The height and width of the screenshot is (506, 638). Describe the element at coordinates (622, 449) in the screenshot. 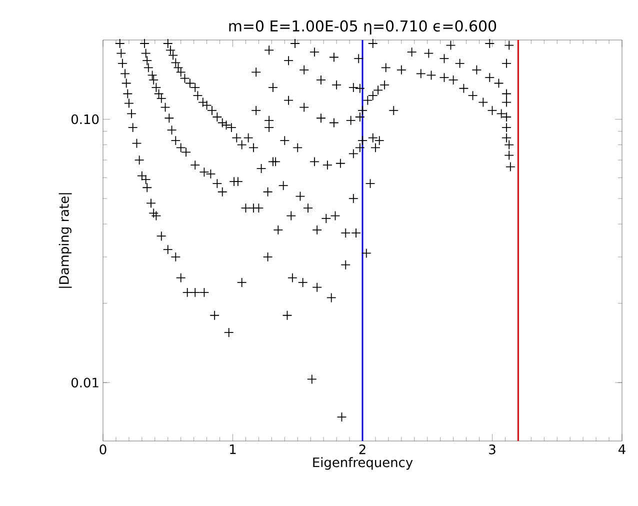

I see `x-tick-label: 4` at that location.